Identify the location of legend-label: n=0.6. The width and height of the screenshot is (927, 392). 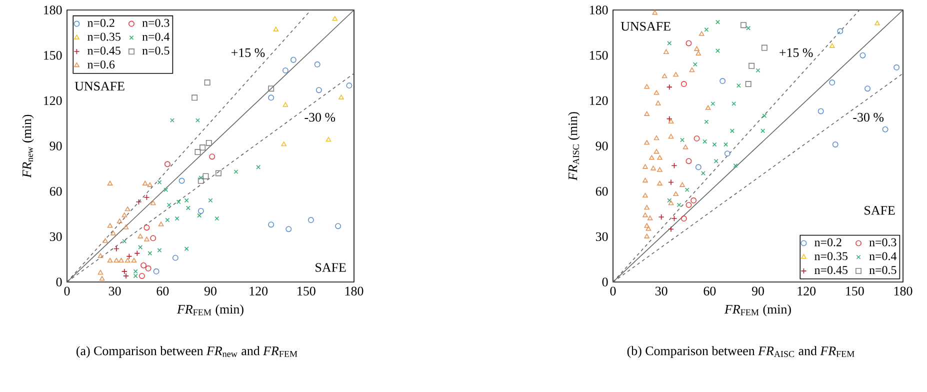
(101, 64).